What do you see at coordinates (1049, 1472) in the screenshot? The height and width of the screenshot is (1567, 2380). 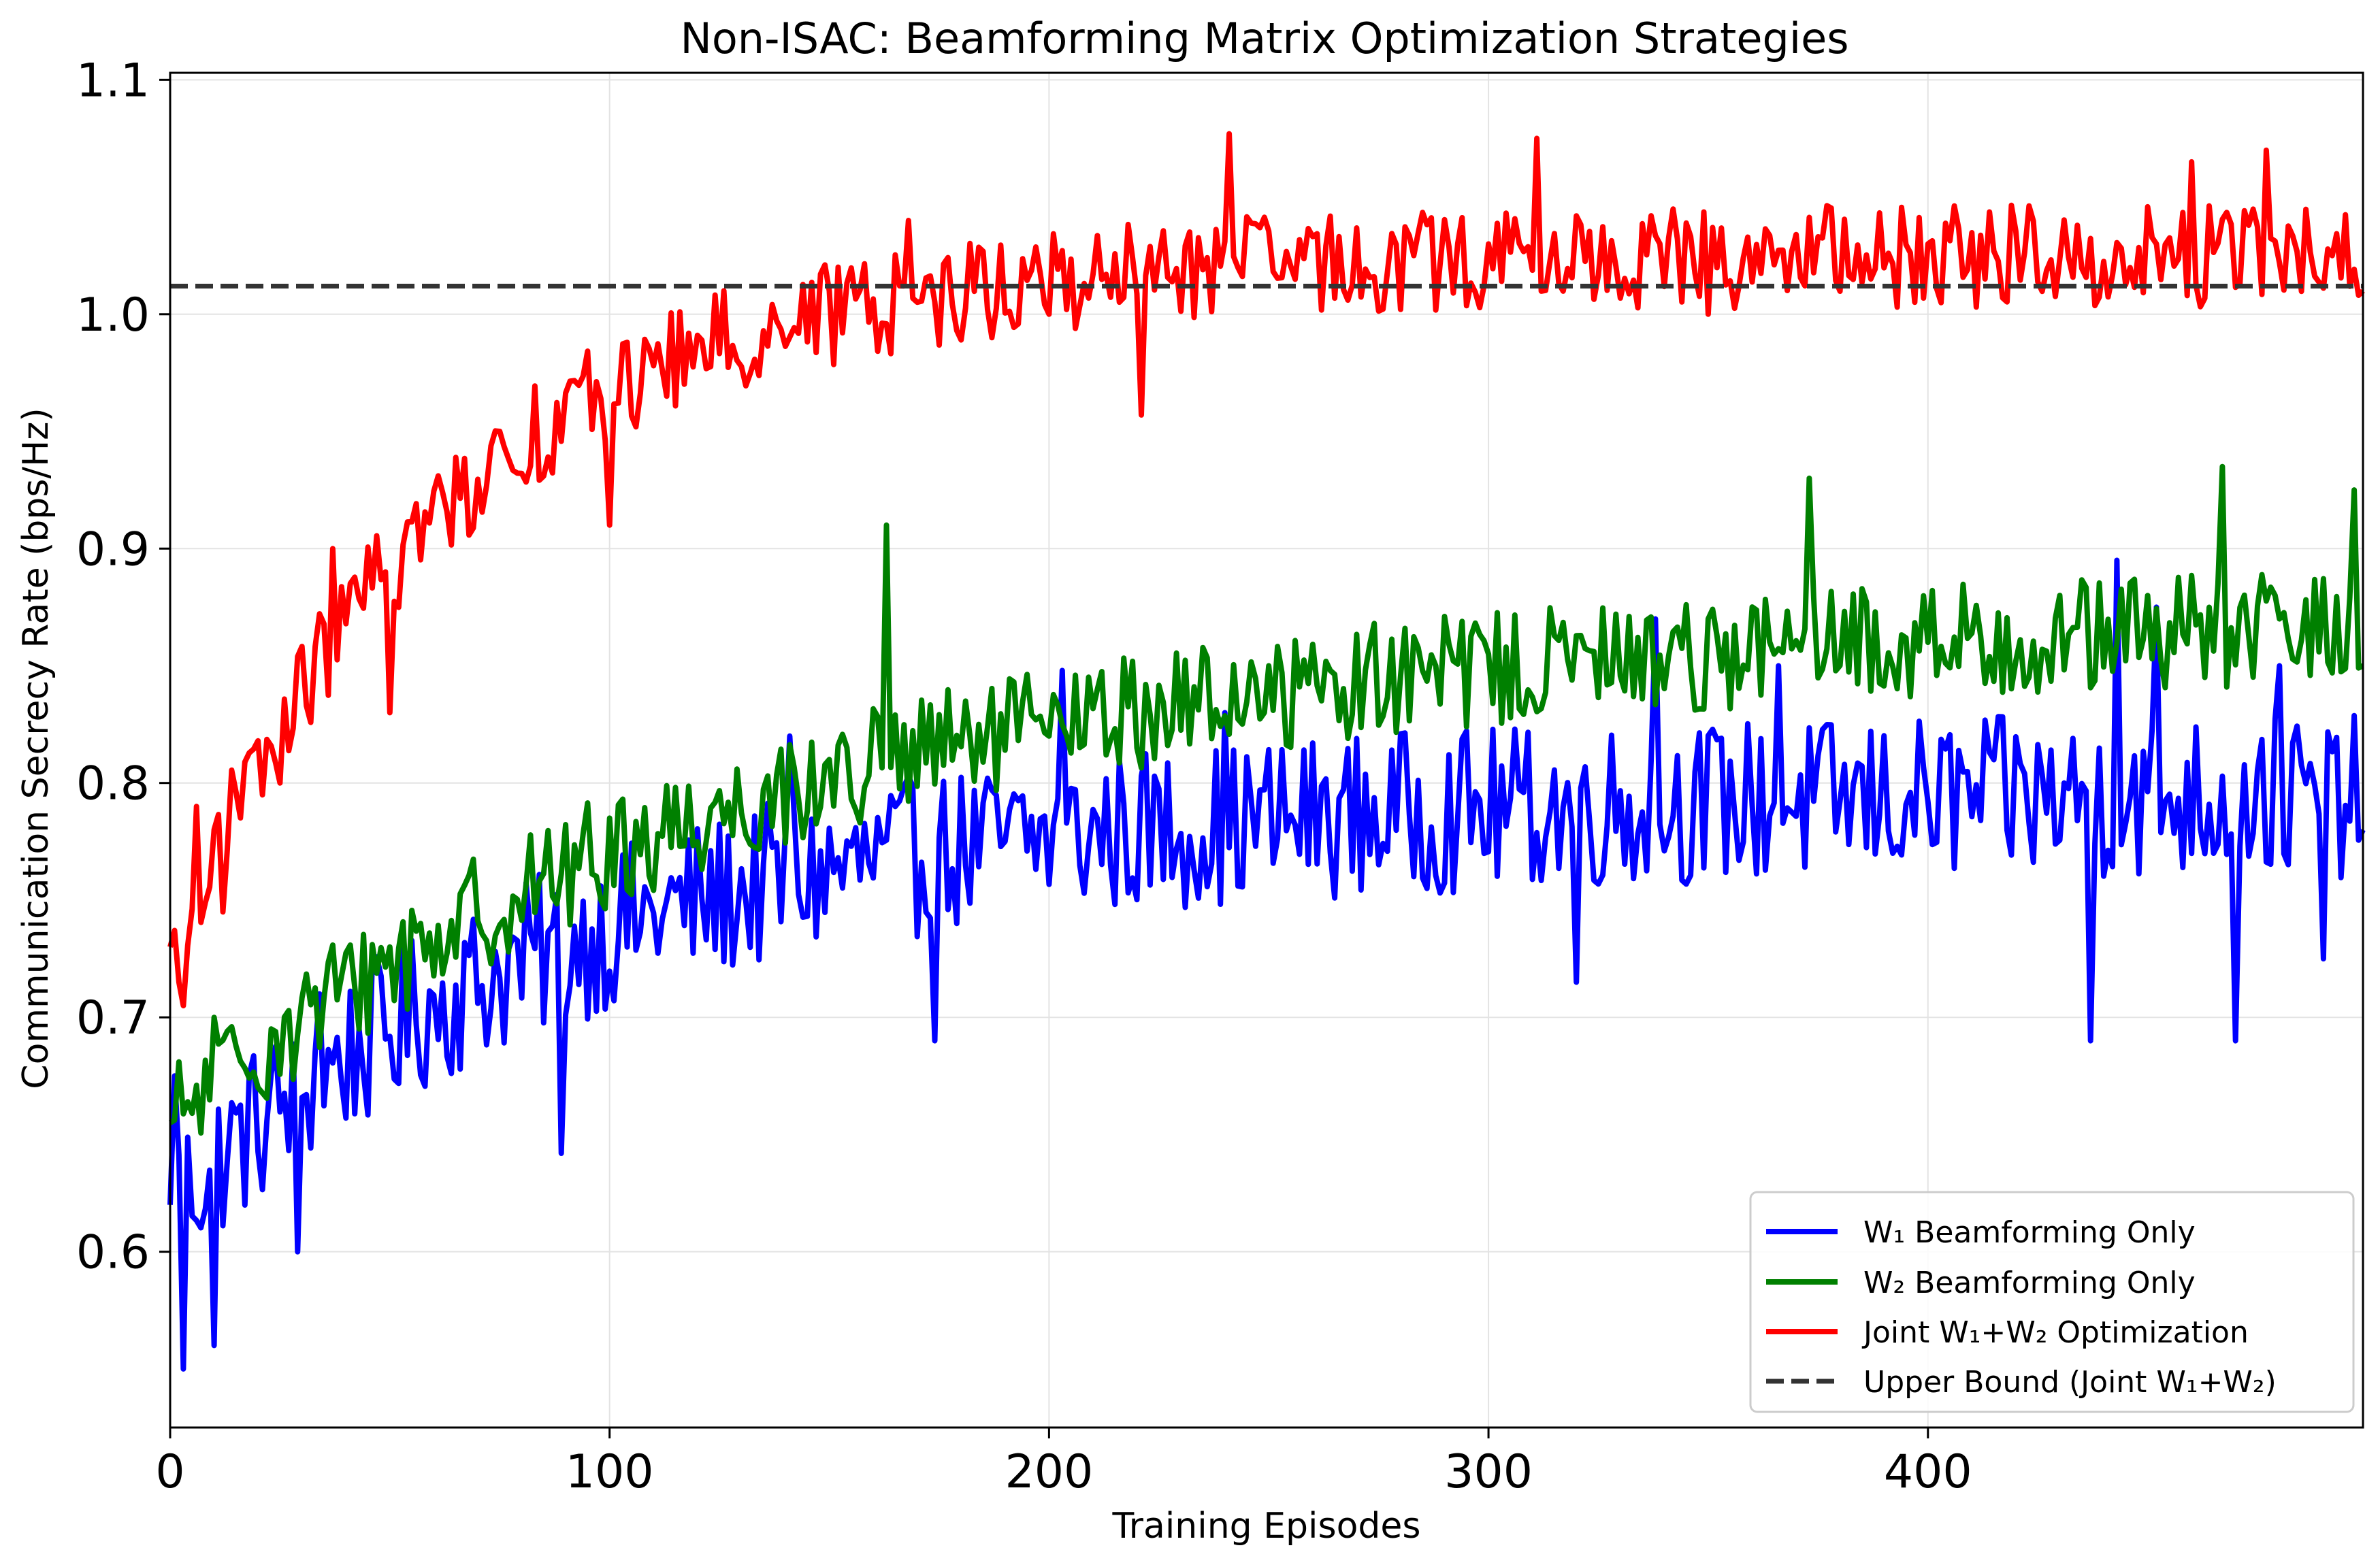 I see `x-tick-label-2: 200` at bounding box center [1049, 1472].